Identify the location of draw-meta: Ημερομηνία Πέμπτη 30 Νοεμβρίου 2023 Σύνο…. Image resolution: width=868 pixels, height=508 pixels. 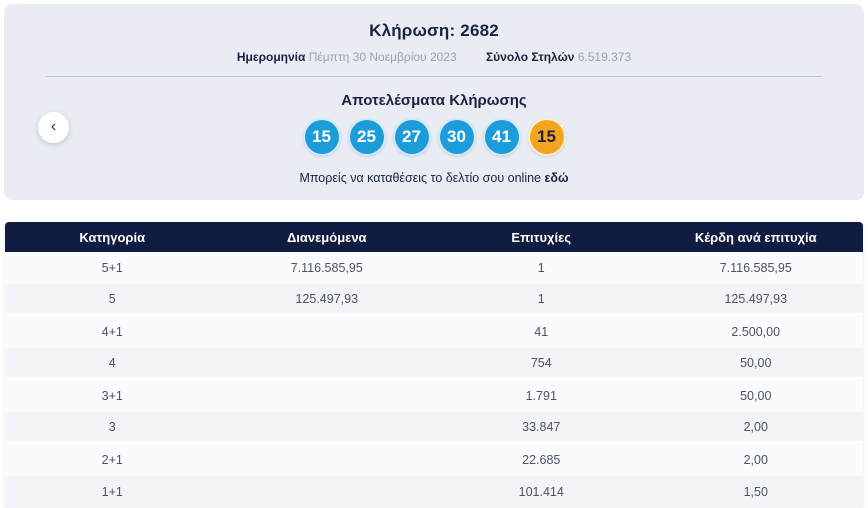
(434, 57).